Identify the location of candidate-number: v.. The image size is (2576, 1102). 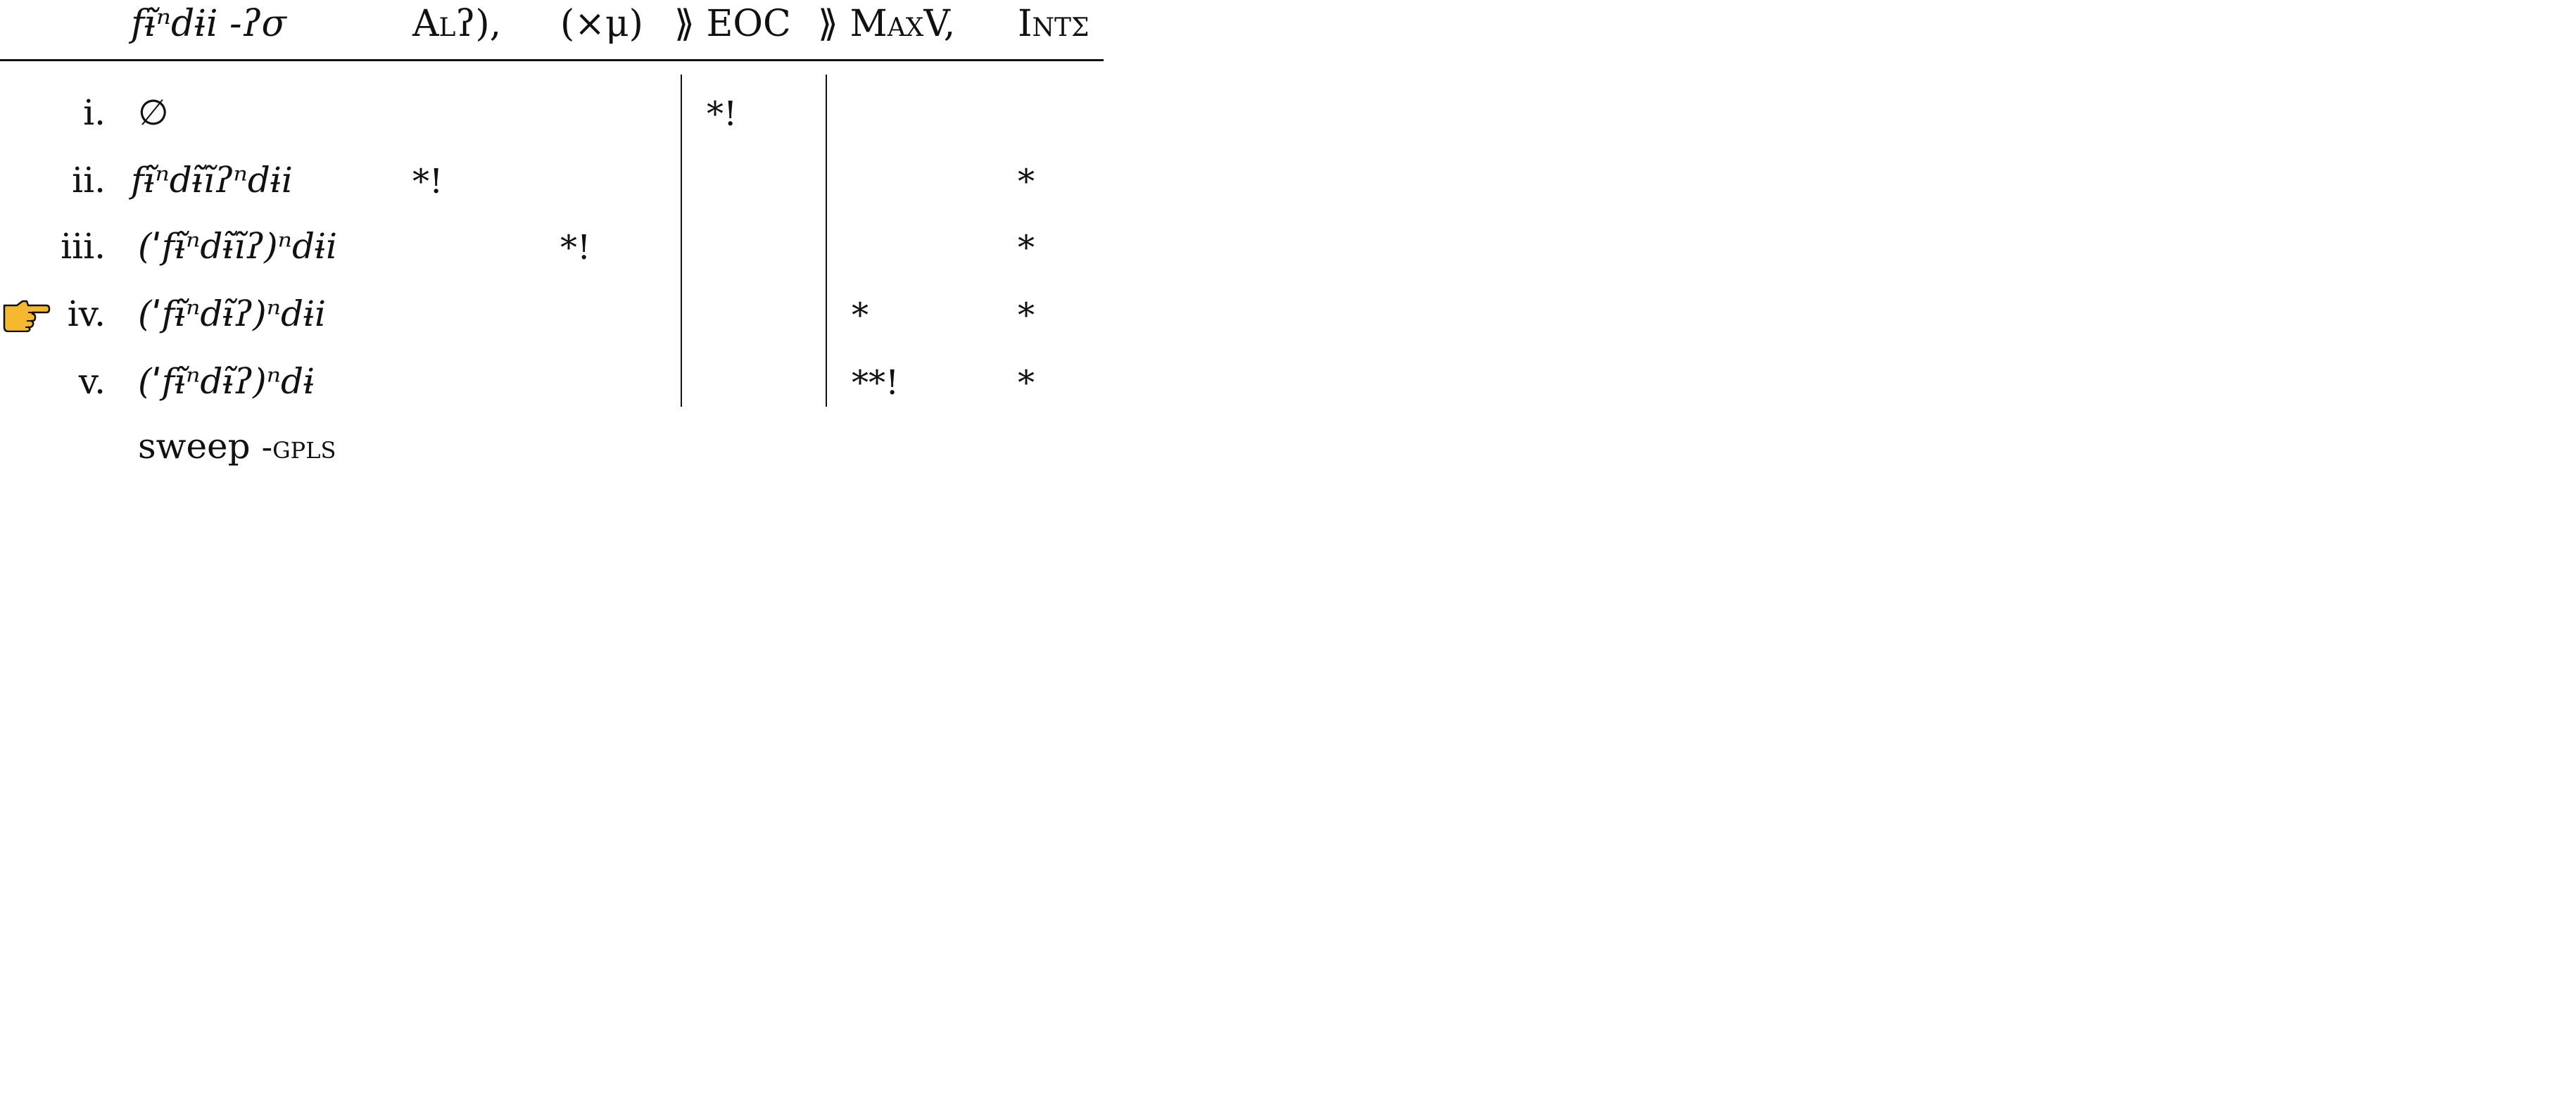
(92, 381).